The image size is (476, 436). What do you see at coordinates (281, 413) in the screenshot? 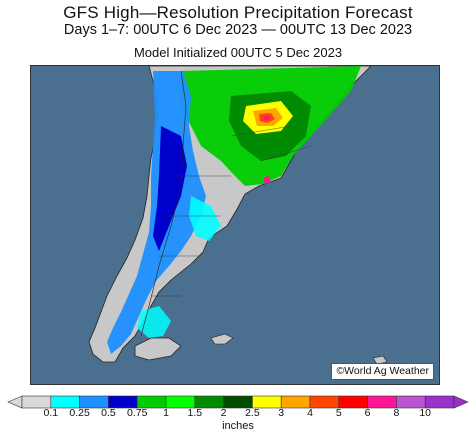
I see `legend-tick-label: 3` at bounding box center [281, 413].